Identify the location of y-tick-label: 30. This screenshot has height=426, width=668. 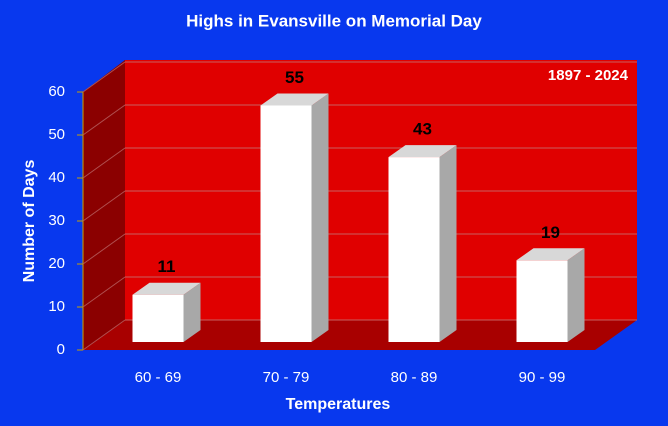
(56, 220).